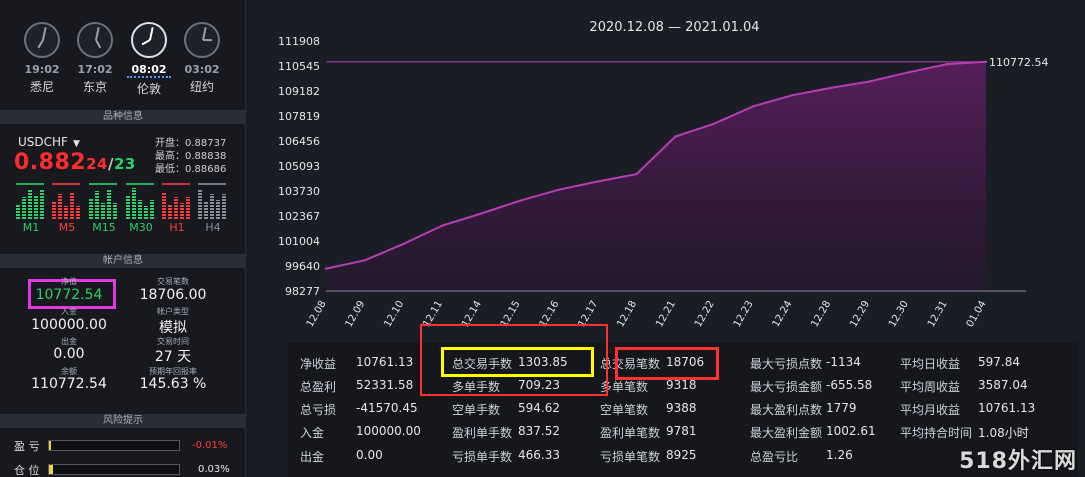 The height and width of the screenshot is (477, 1085). What do you see at coordinates (110, 164) in the screenshot?
I see `price-sep: /` at bounding box center [110, 164].